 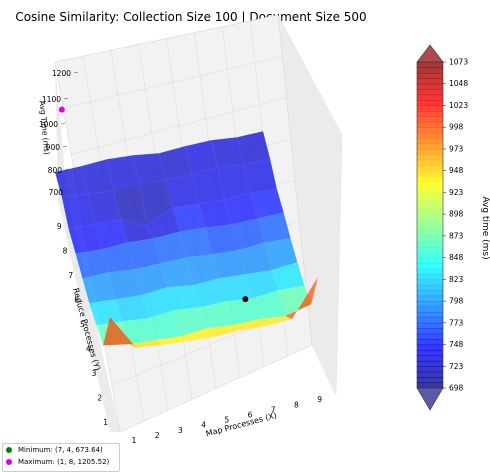 I want to click on colorbar-tick-label: 848, so click(x=456, y=257).